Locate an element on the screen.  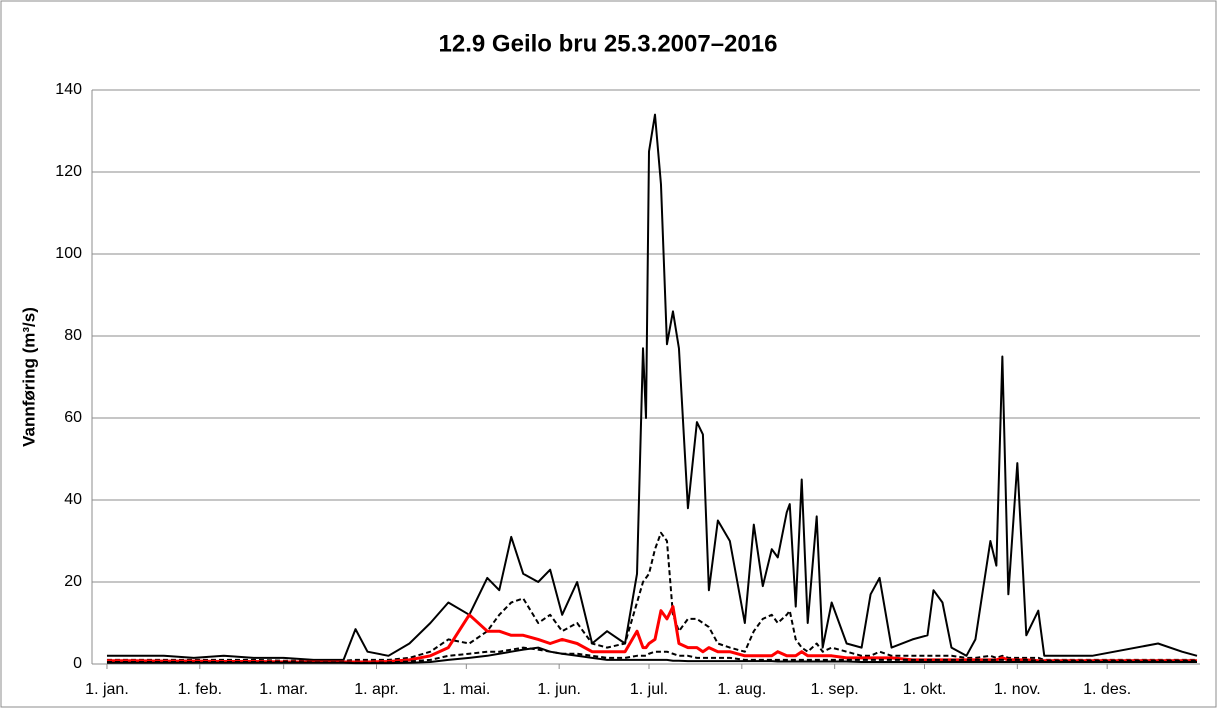
y-tick-label: 120 is located at coordinates (68, 171).